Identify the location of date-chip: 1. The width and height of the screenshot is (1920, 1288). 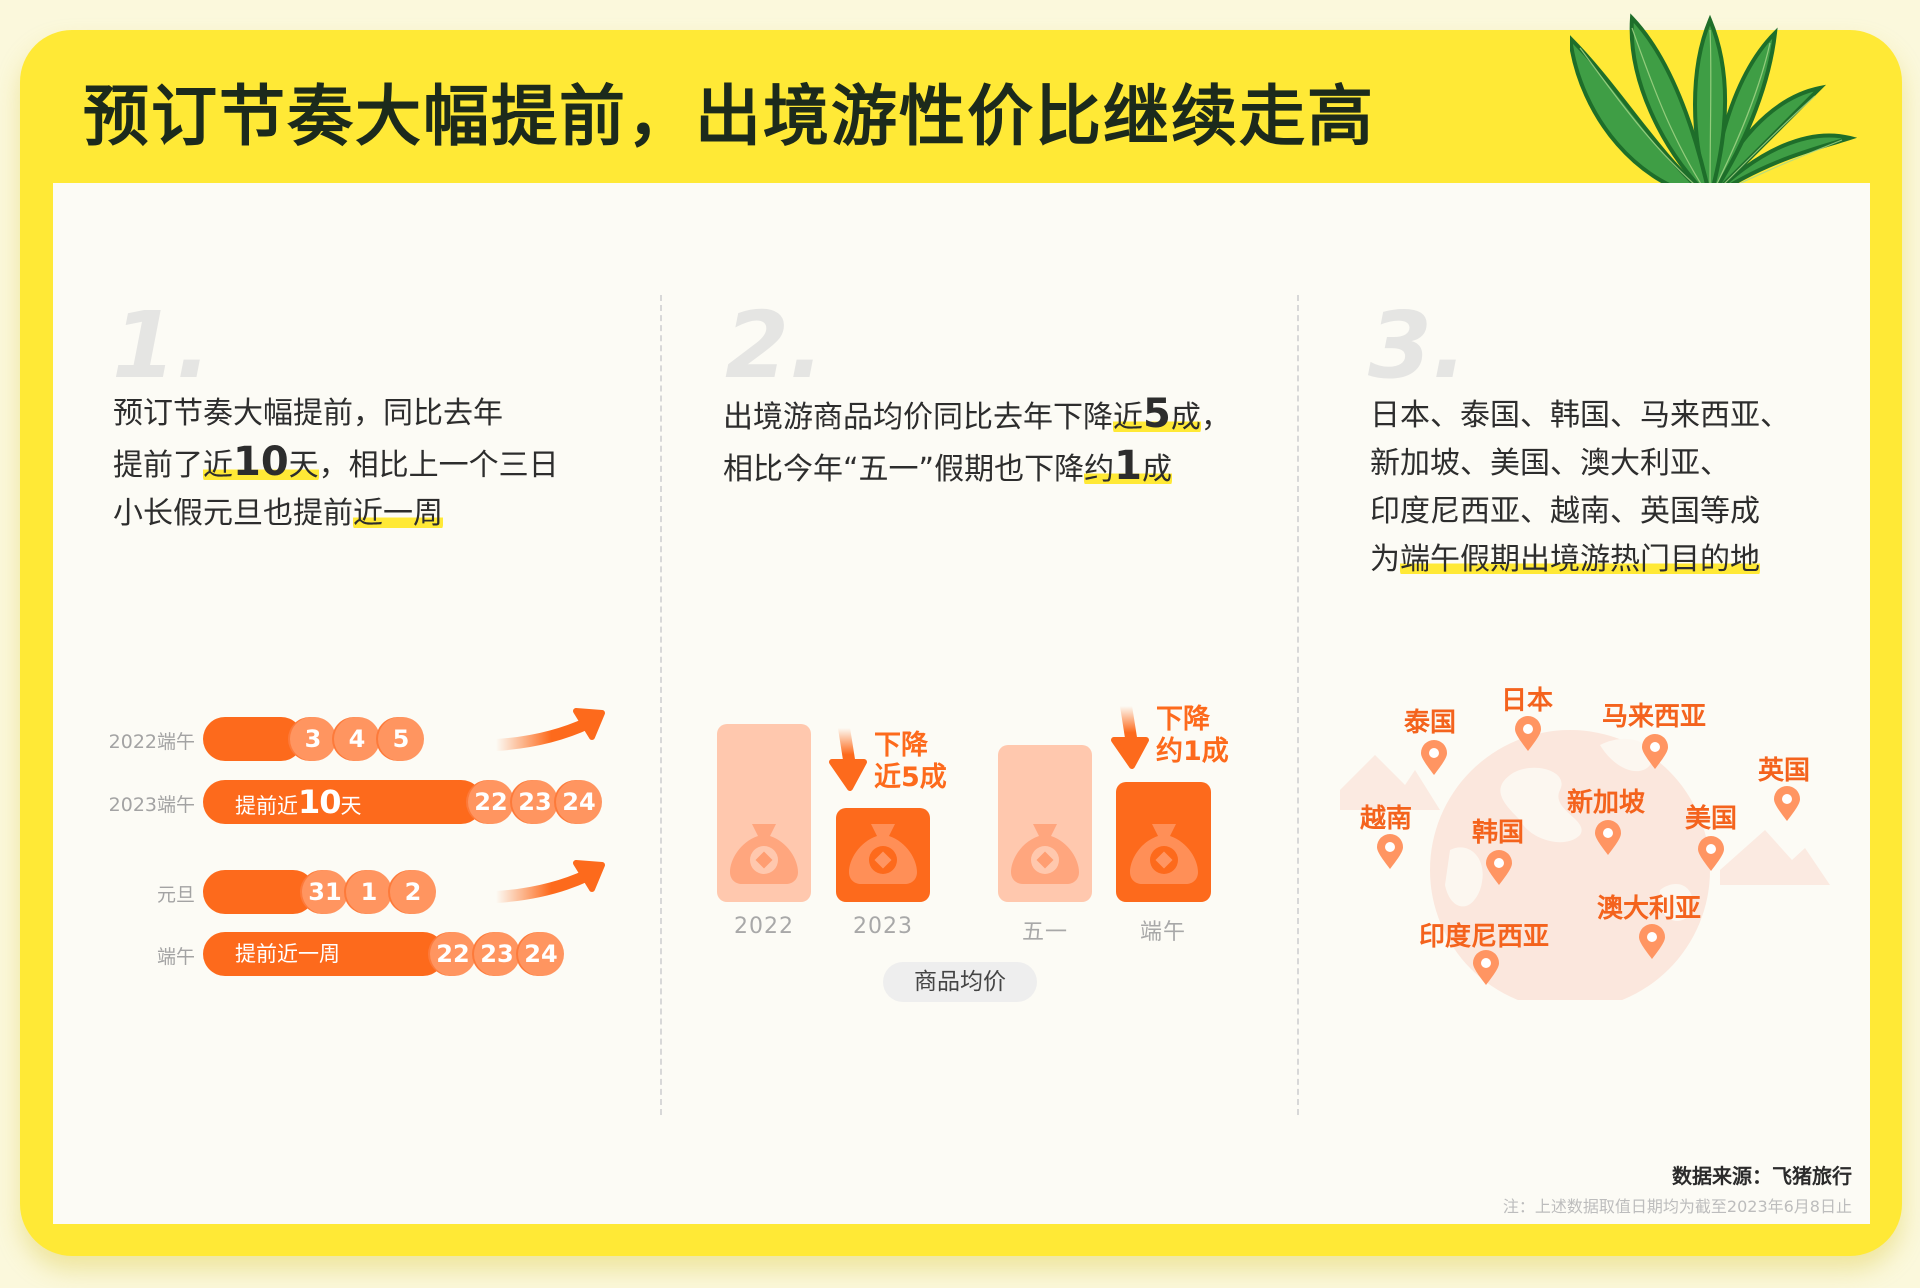
(369, 892).